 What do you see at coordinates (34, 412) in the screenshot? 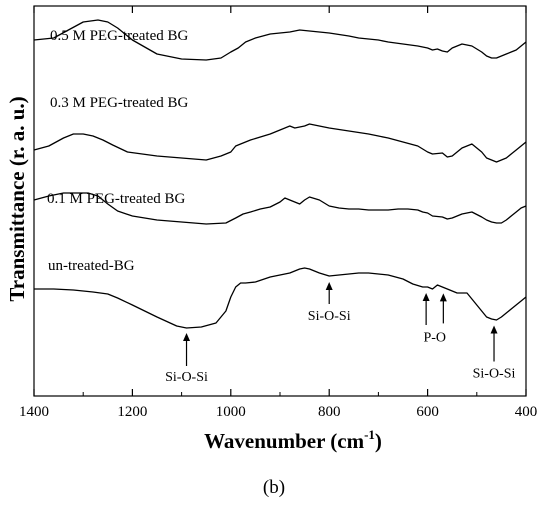
I see `x-tick-label-1400: 1400` at bounding box center [34, 412].